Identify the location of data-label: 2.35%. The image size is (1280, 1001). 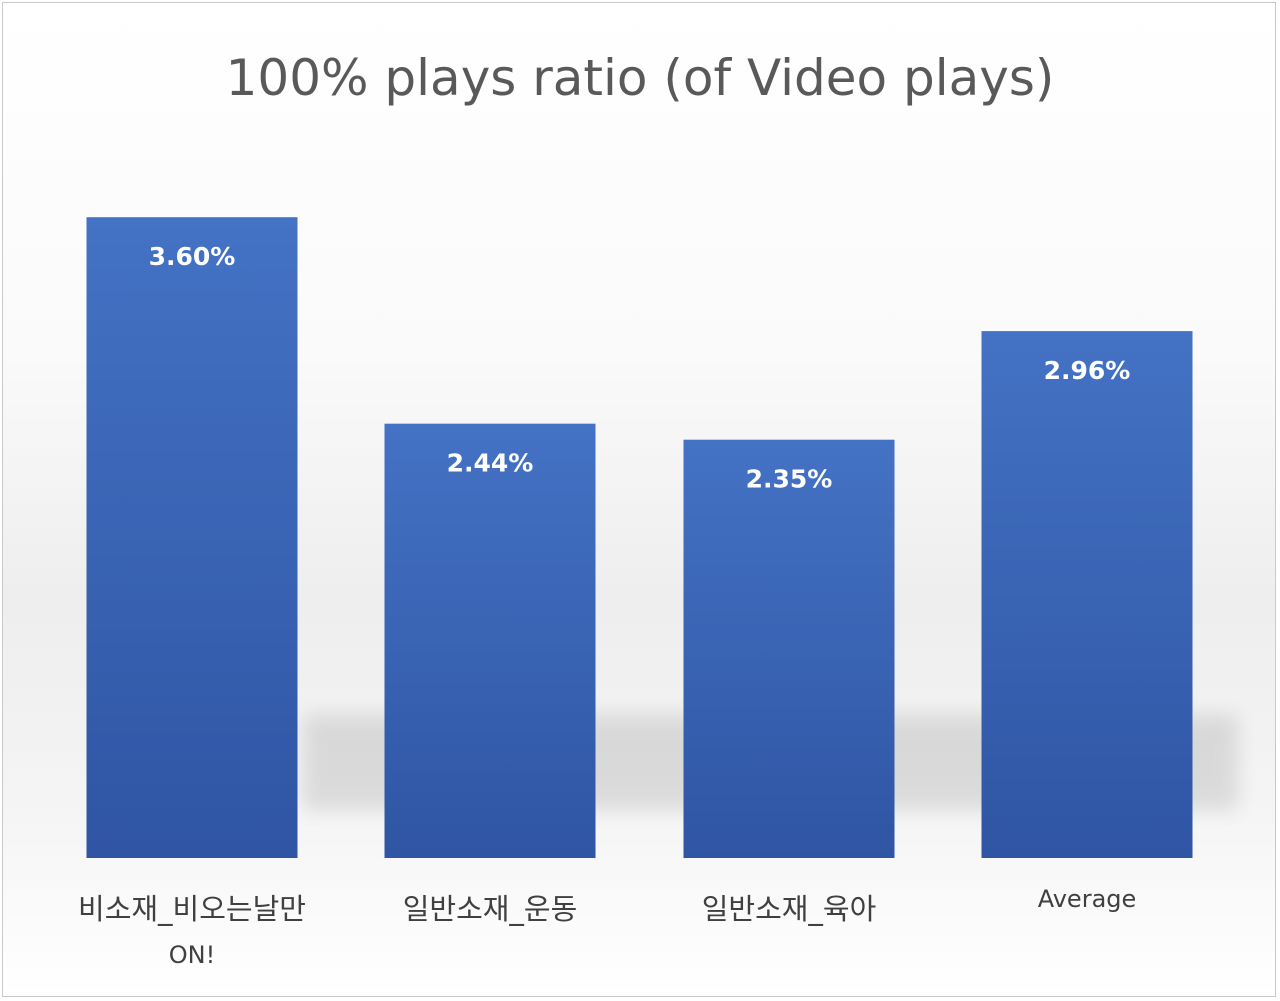
(789, 479).